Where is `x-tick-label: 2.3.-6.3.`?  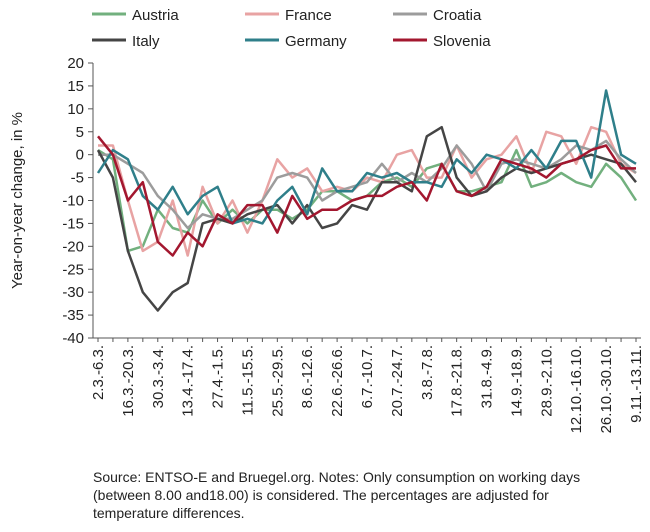
x-tick-label: 2.3.-6.3. is located at coordinates (98, 372).